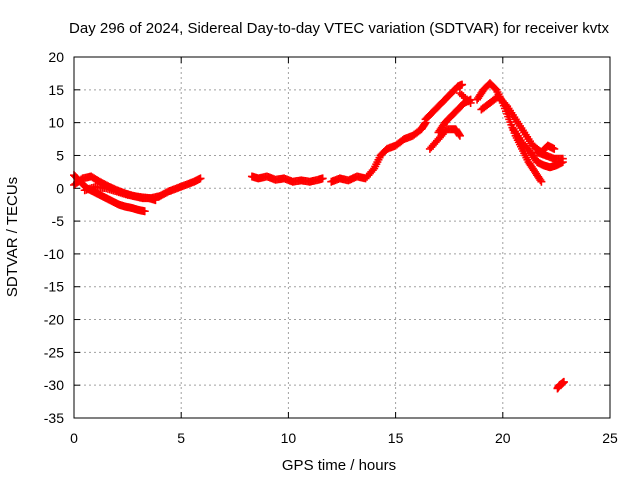 The image size is (640, 480). I want to click on y-tick-label: 5, so click(60, 155).